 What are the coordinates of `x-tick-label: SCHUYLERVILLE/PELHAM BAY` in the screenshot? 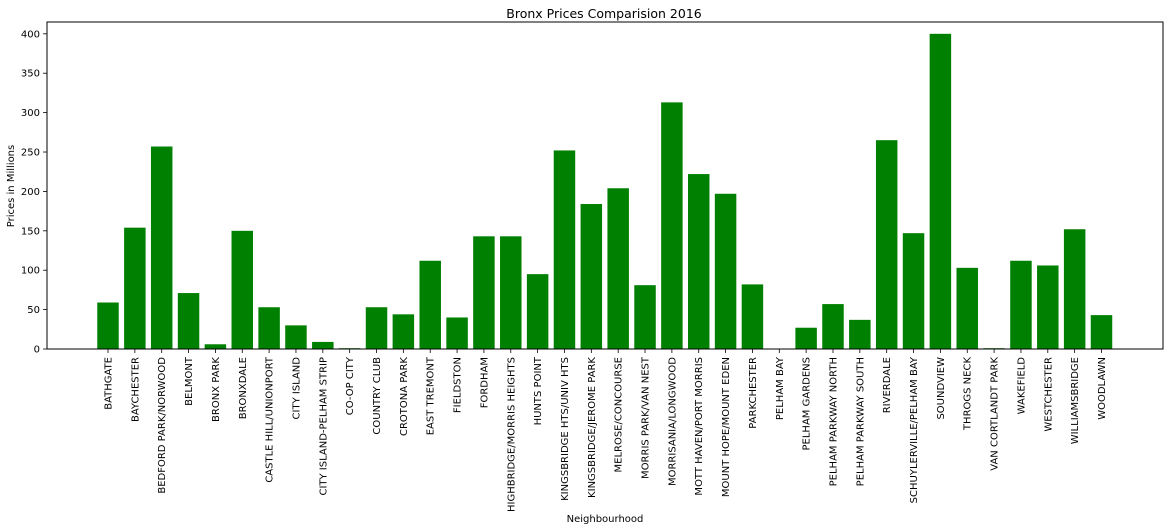 It's located at (914, 429).